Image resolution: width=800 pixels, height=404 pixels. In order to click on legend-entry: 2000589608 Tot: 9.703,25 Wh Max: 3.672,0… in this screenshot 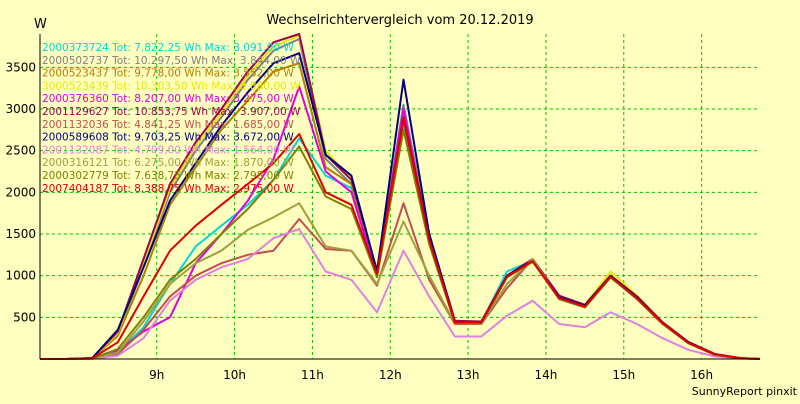, I will do `click(168, 138)`.